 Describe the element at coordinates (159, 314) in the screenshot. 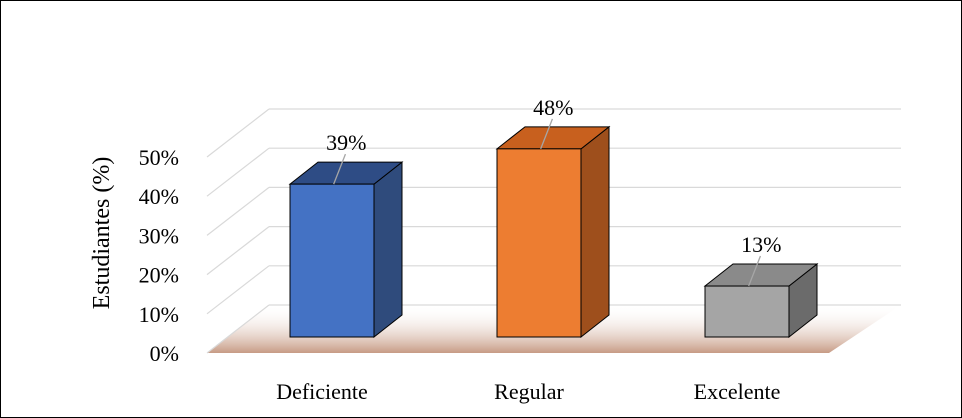

I see `y-tick-label: 10%` at that location.